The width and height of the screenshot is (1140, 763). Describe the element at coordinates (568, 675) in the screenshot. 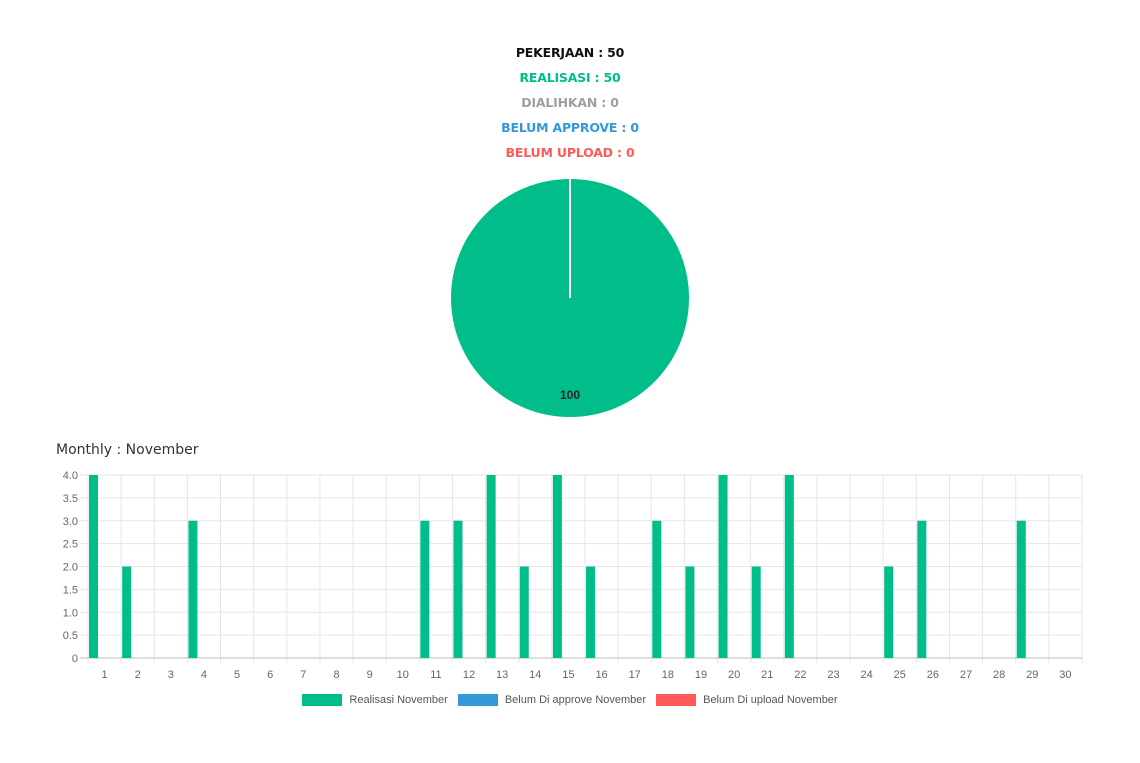

I see `x-tick-label: 15` at that location.